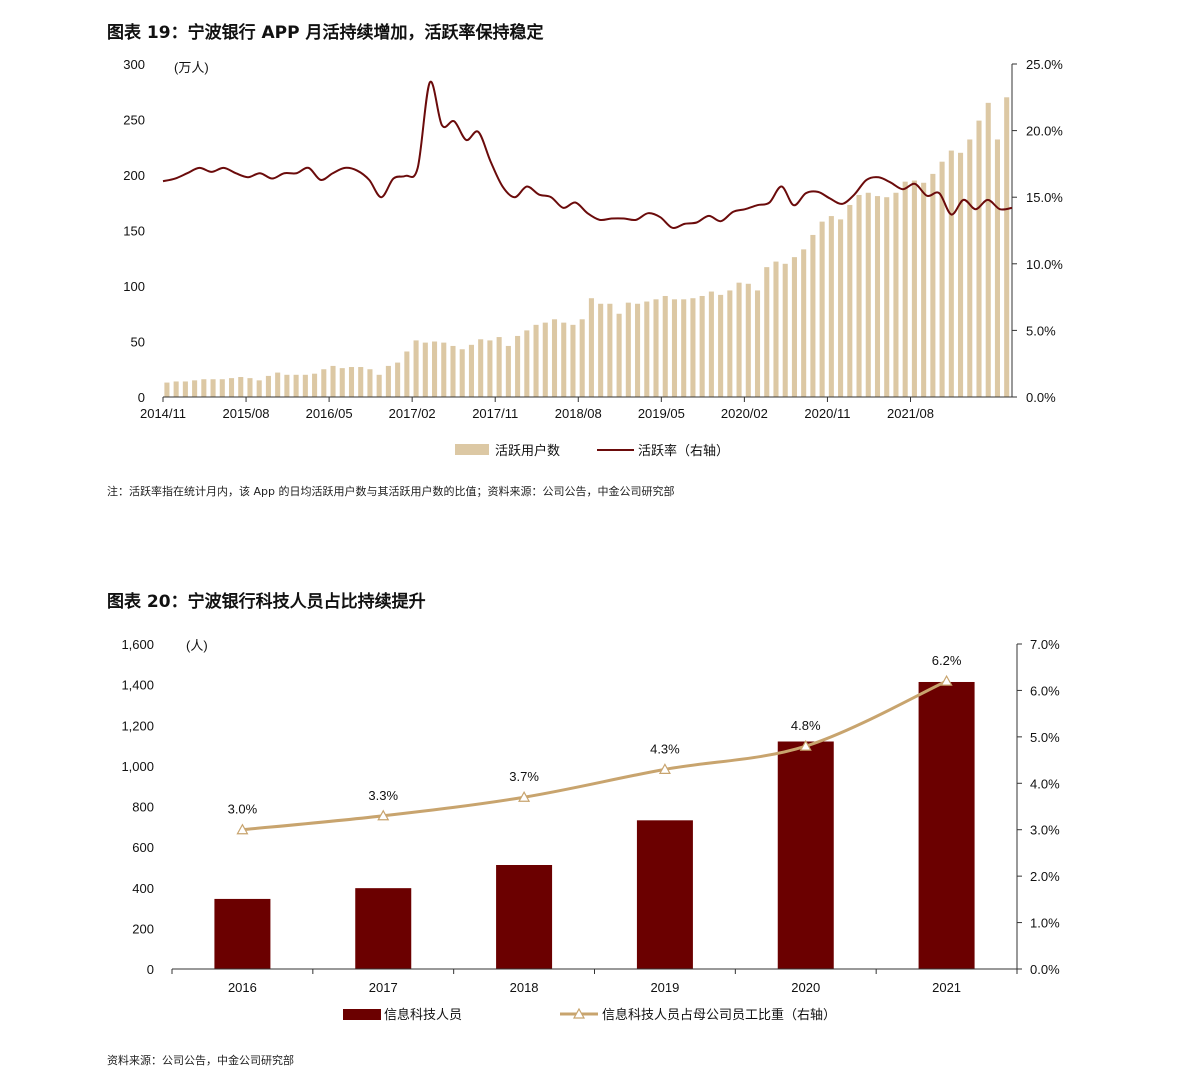 The image size is (1190, 1086). I want to click on x-tick-label: 2019, so click(664, 987).